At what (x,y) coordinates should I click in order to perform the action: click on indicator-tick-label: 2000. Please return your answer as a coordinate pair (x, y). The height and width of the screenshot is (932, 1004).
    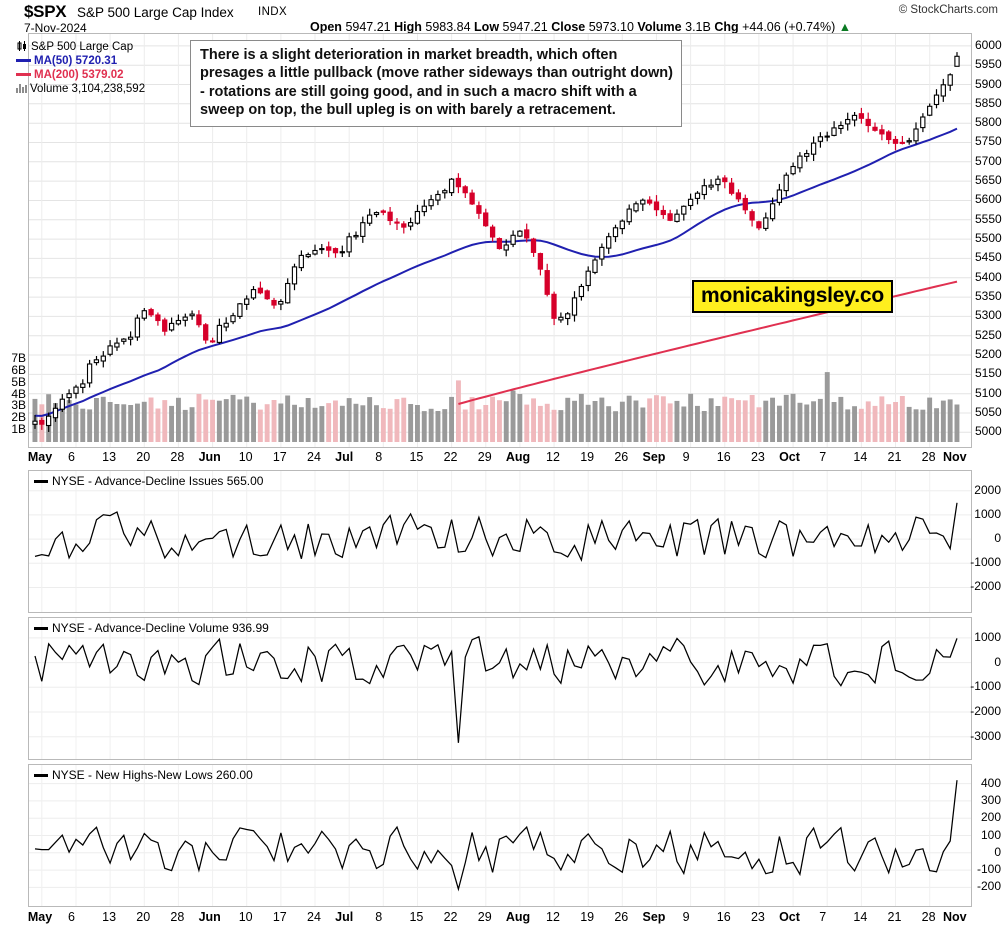
    Looking at the image, I should click on (987, 489).